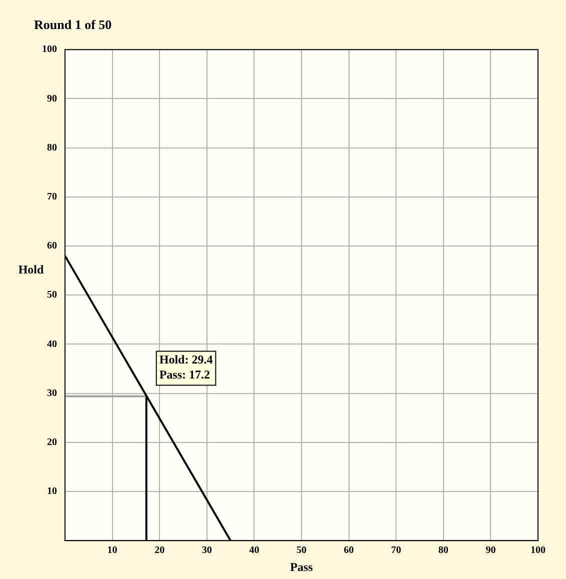 This screenshot has width=566, height=579. What do you see at coordinates (396, 550) in the screenshot?
I see `x-tick-label: 70` at bounding box center [396, 550].